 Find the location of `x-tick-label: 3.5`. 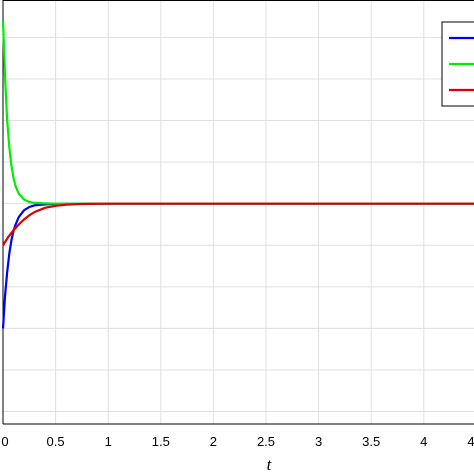

x-tick-label: 3.5 is located at coordinates (371, 441).